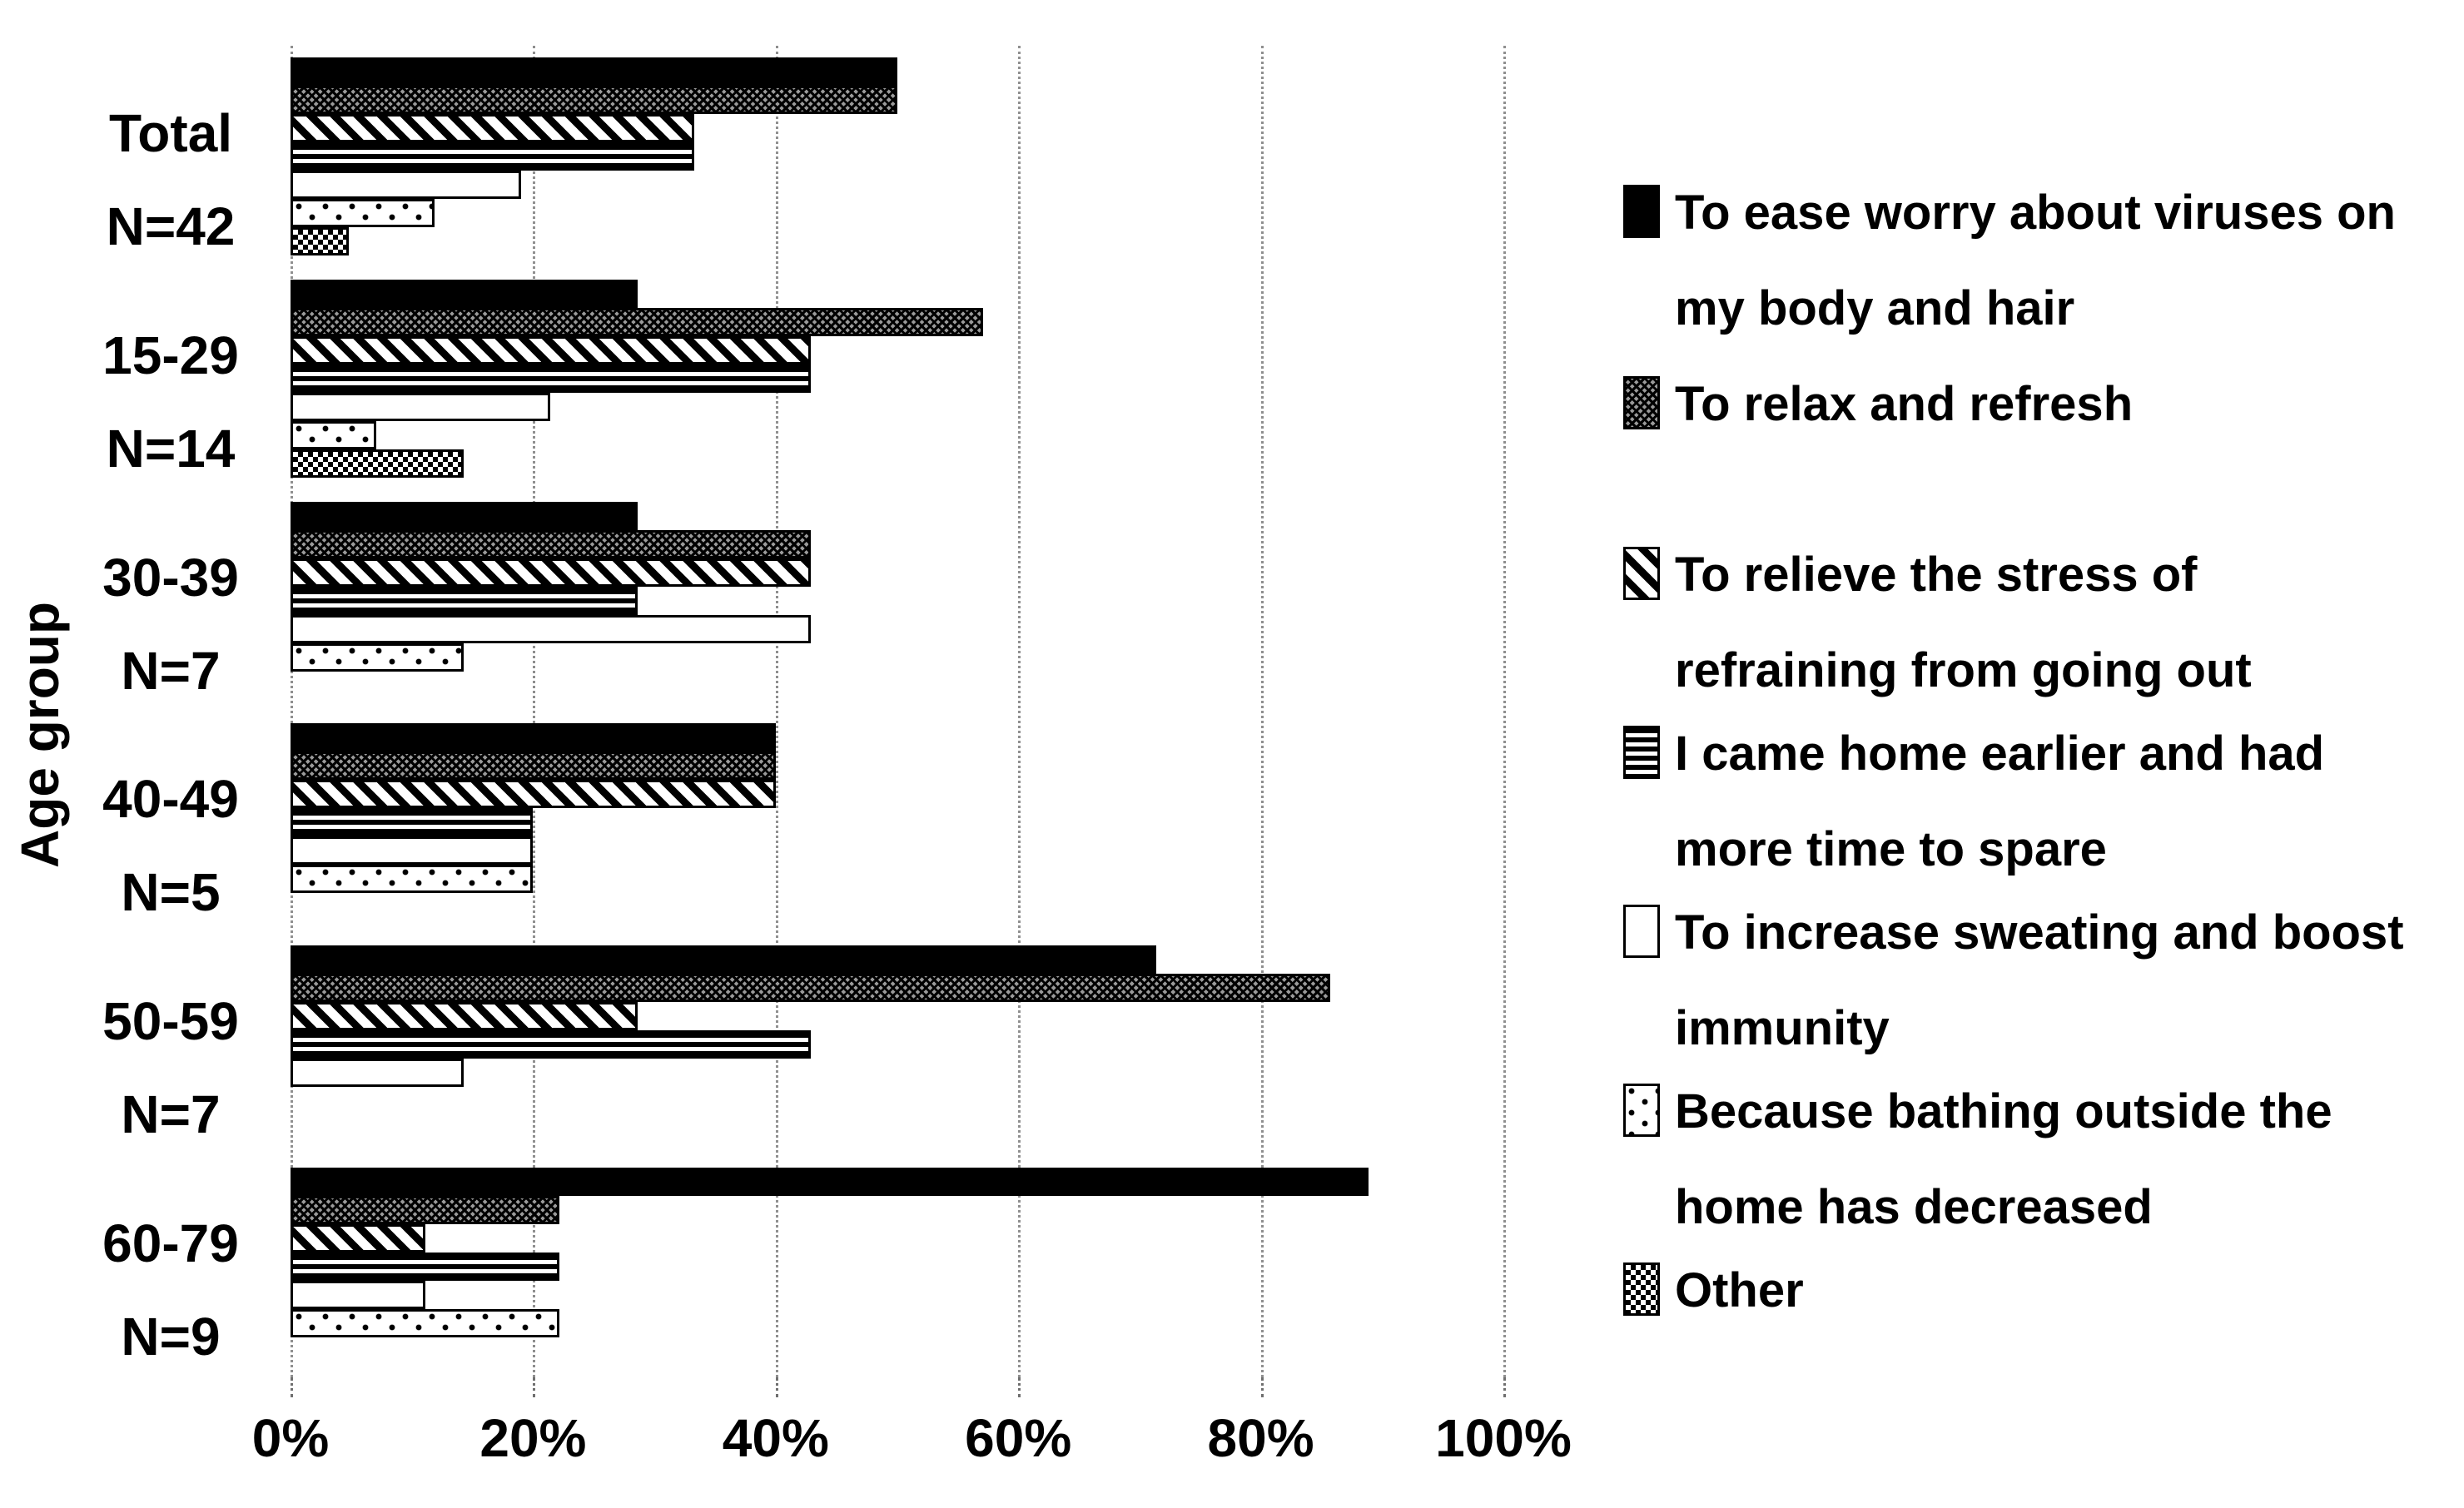  I want to click on bar-40-49-series5, so click(412, 851).